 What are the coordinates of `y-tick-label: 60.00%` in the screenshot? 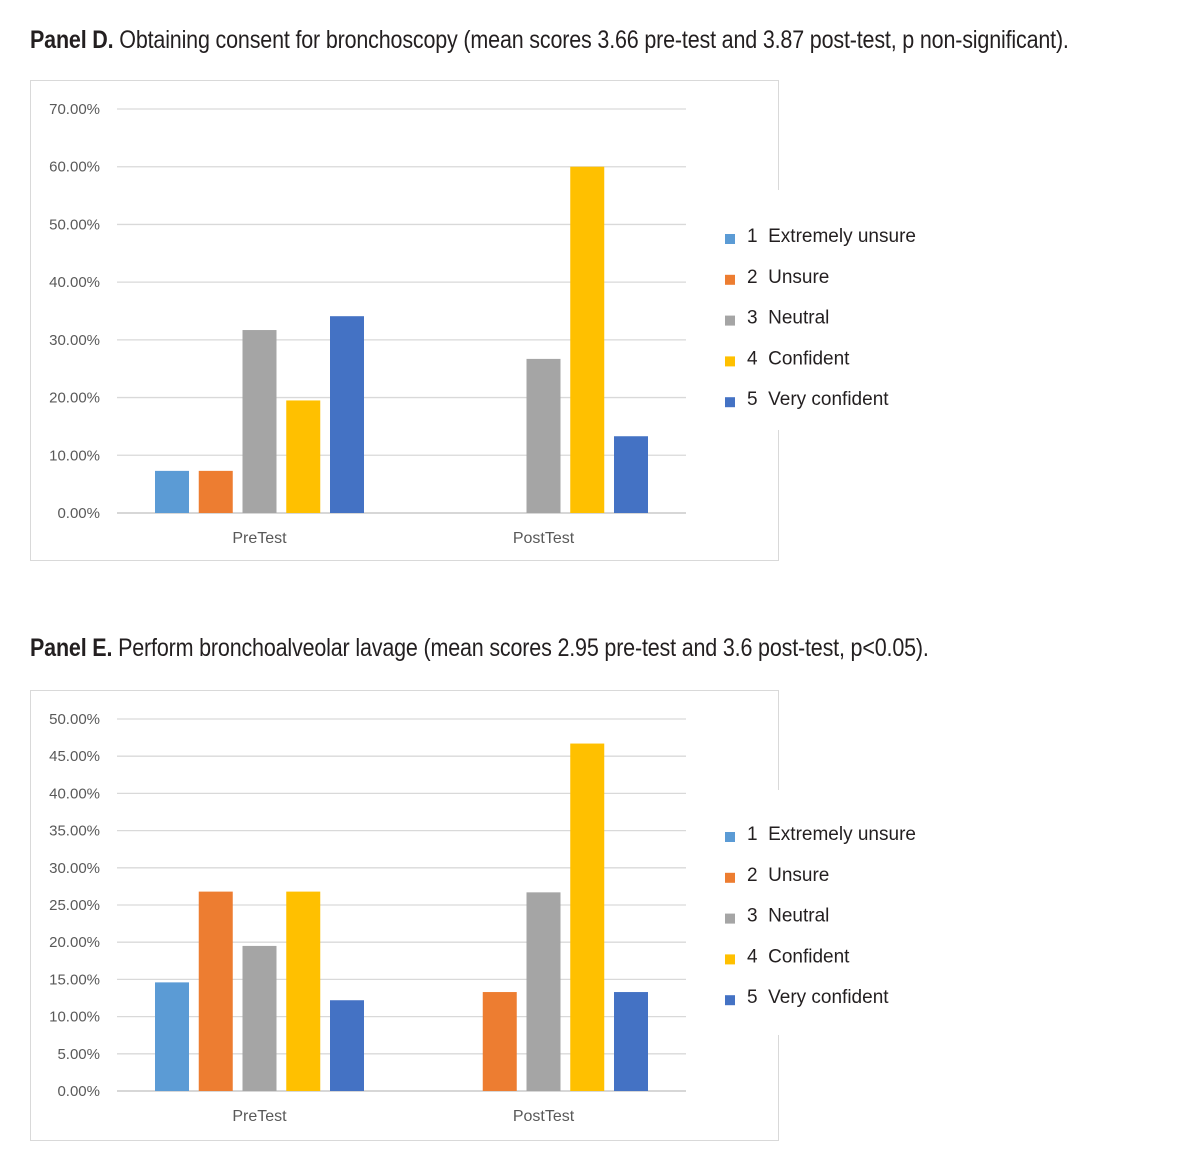 It's located at (74, 167).